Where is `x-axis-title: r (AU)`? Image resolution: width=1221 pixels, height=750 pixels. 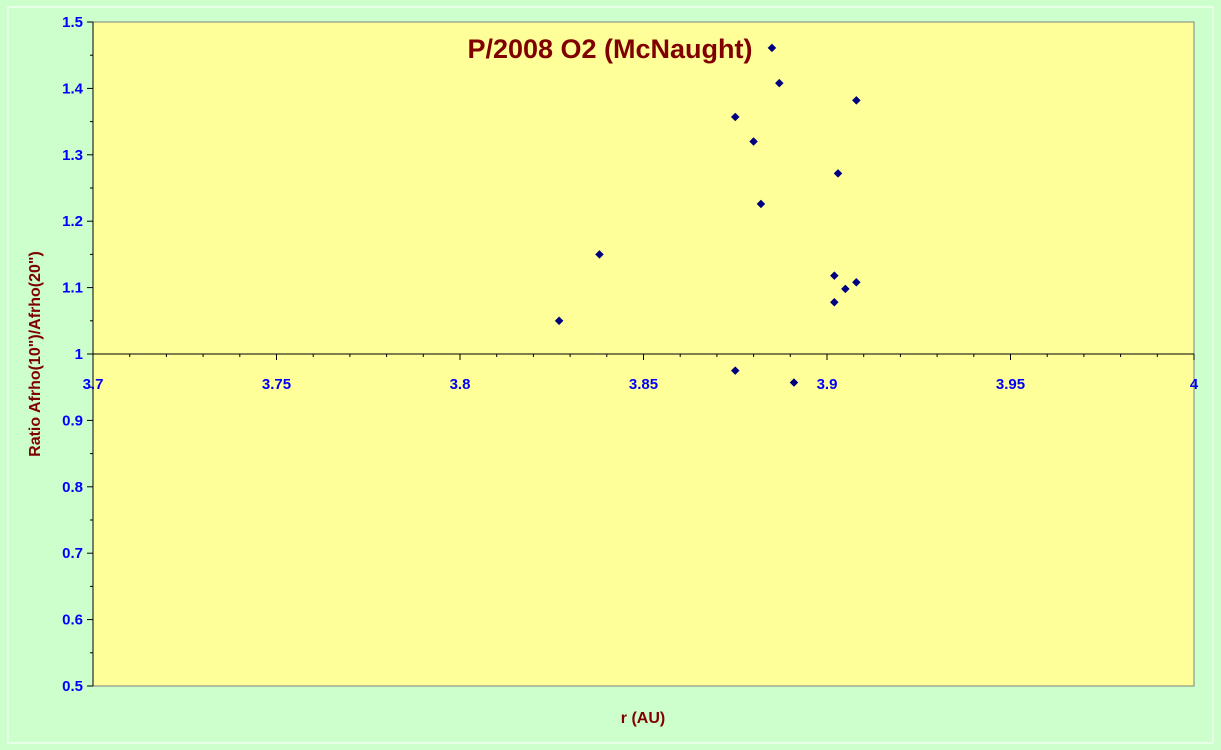 x-axis-title: r (AU) is located at coordinates (643, 718).